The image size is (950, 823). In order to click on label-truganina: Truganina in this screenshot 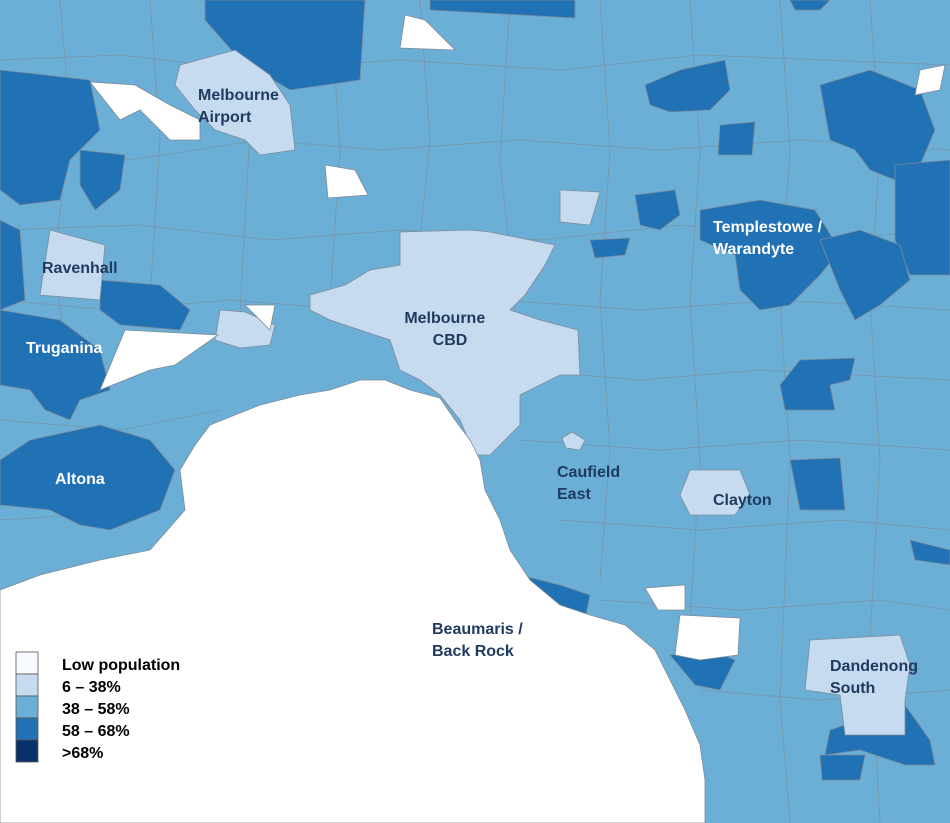, I will do `click(64, 348)`.